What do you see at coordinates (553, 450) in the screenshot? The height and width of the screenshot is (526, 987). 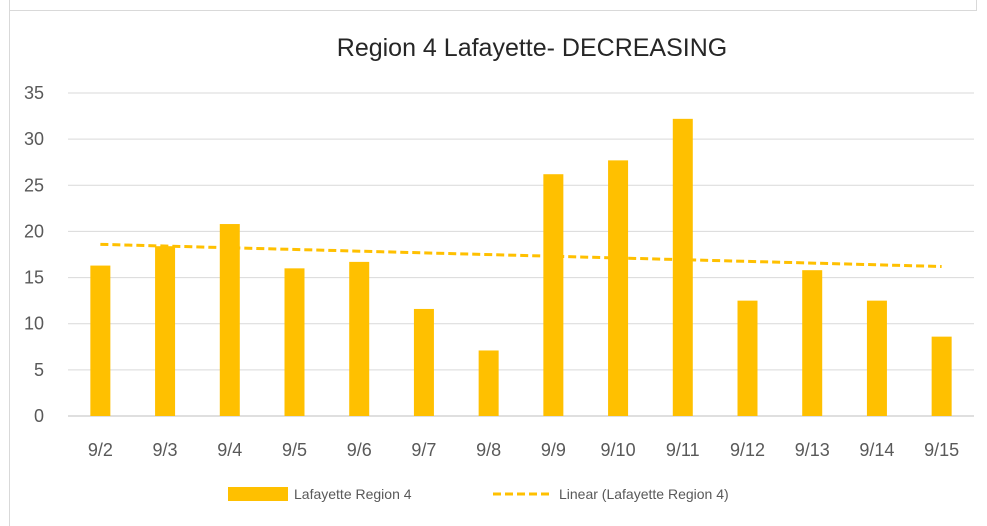 I see `x-tick-label-9-9: 9/9` at bounding box center [553, 450].